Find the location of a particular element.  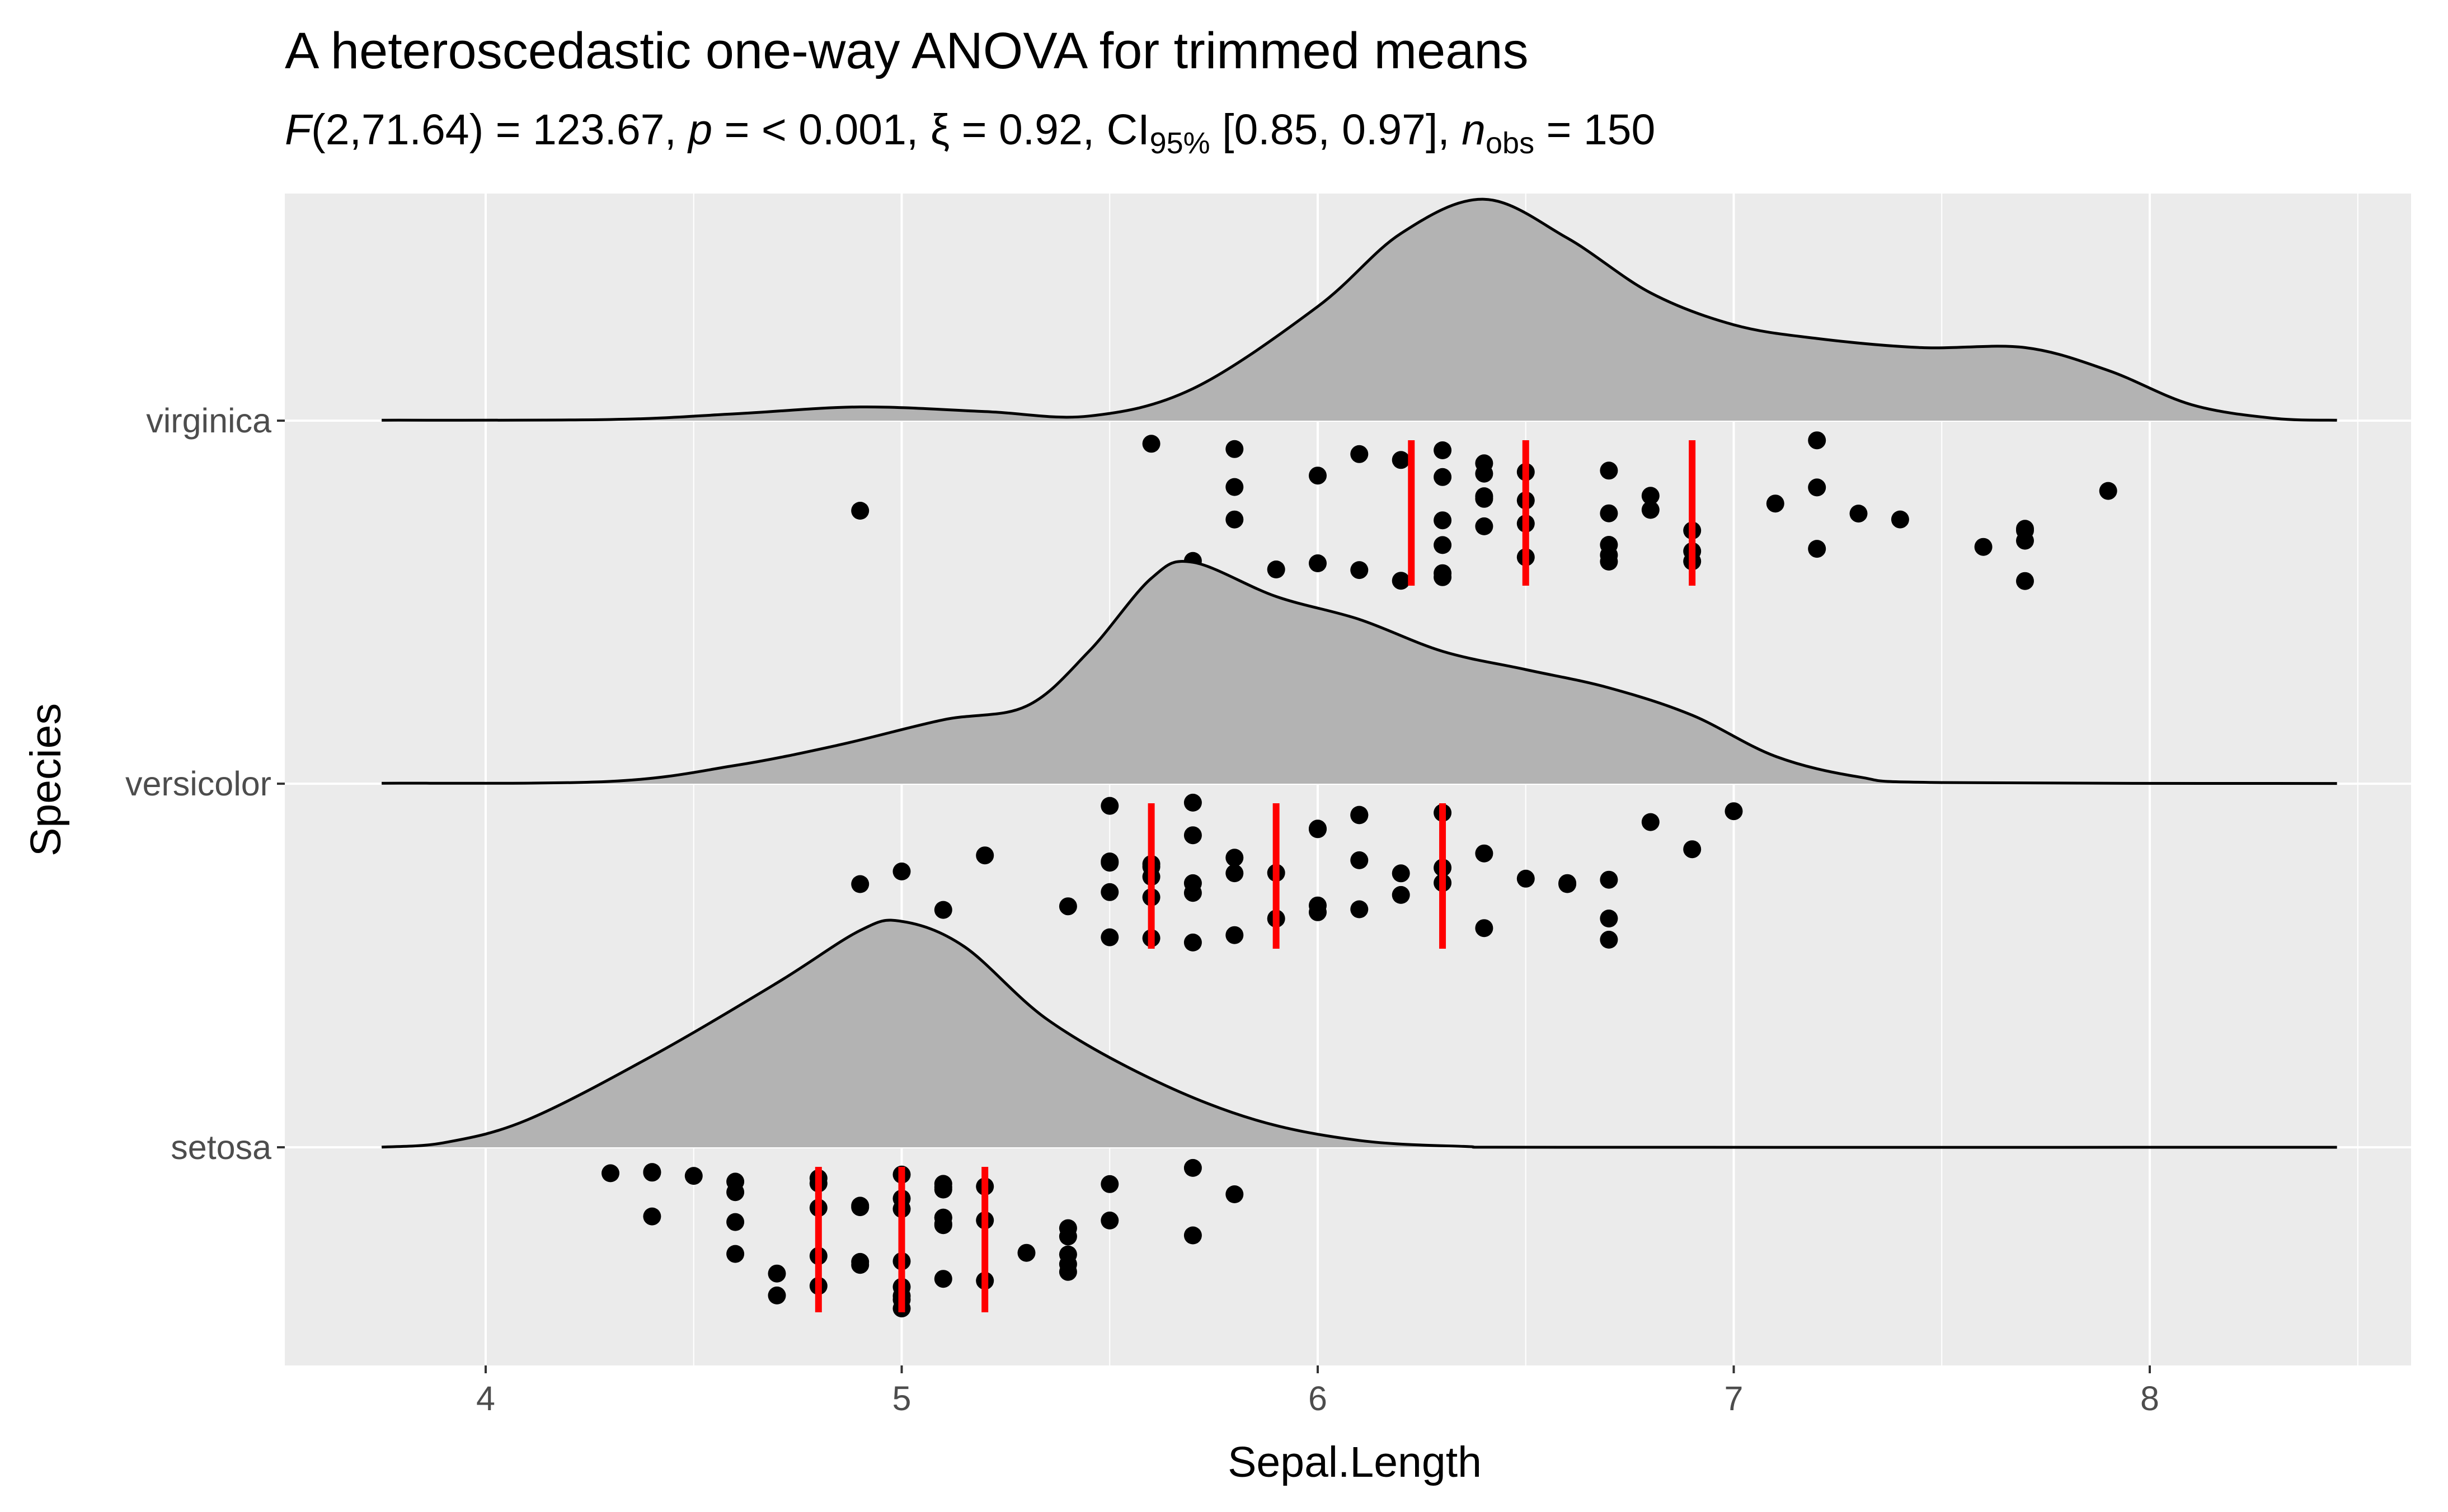

subtitle-f-symbol: F is located at coordinates (299, 130).